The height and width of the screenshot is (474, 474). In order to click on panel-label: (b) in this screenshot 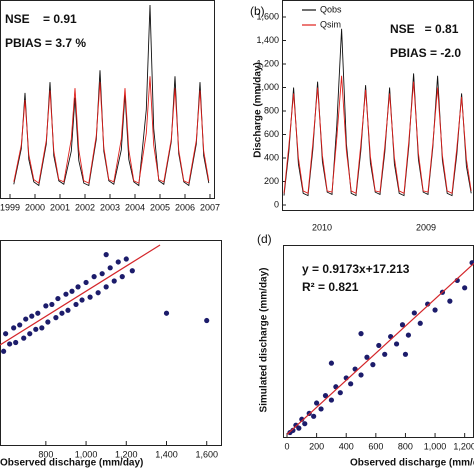, I will do `click(257, 11)`.